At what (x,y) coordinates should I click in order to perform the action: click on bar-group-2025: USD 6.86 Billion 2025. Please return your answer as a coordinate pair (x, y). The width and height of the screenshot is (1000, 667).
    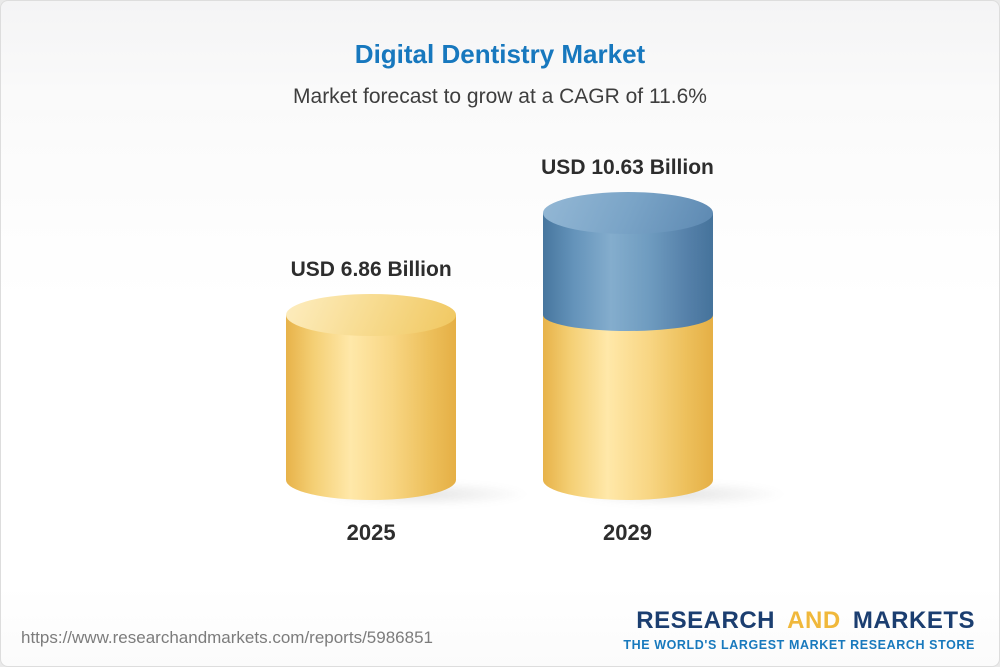
    Looking at the image, I should click on (410, 401).